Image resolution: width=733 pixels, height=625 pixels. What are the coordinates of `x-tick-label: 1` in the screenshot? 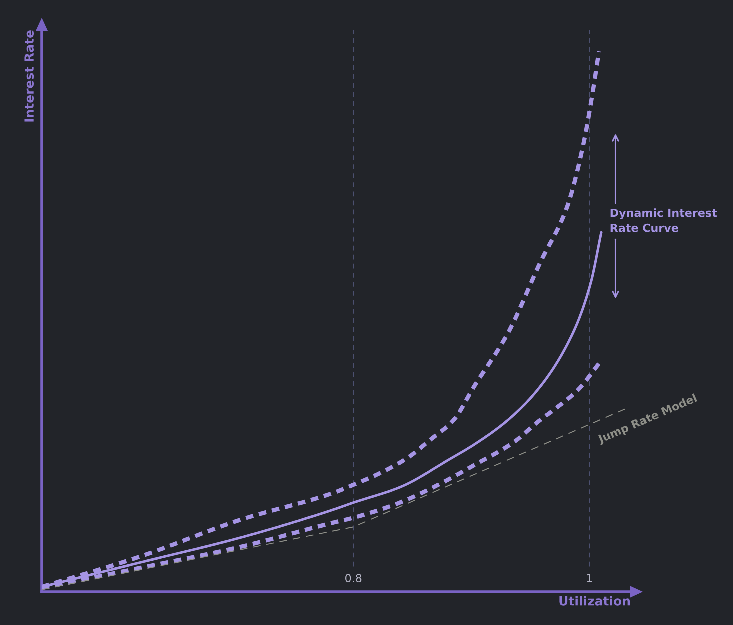 It's located at (589, 578).